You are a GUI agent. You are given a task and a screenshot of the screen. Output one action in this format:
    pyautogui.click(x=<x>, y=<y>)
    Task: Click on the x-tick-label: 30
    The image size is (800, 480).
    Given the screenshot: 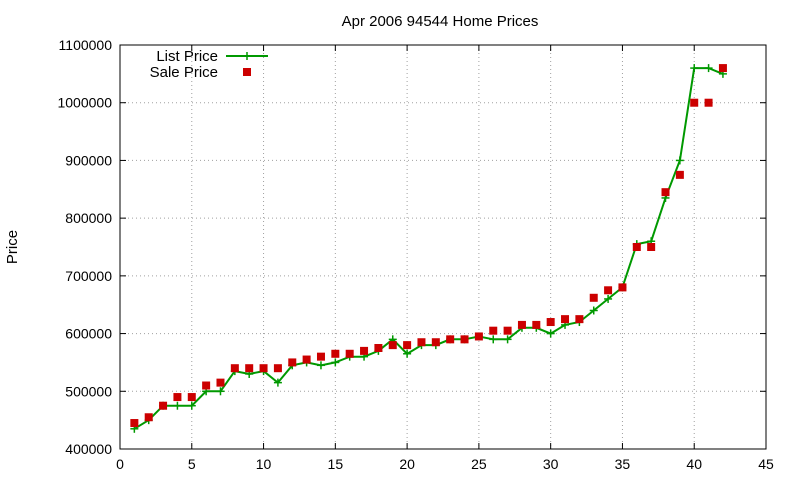 What is the action you would take?
    pyautogui.click(x=551, y=464)
    